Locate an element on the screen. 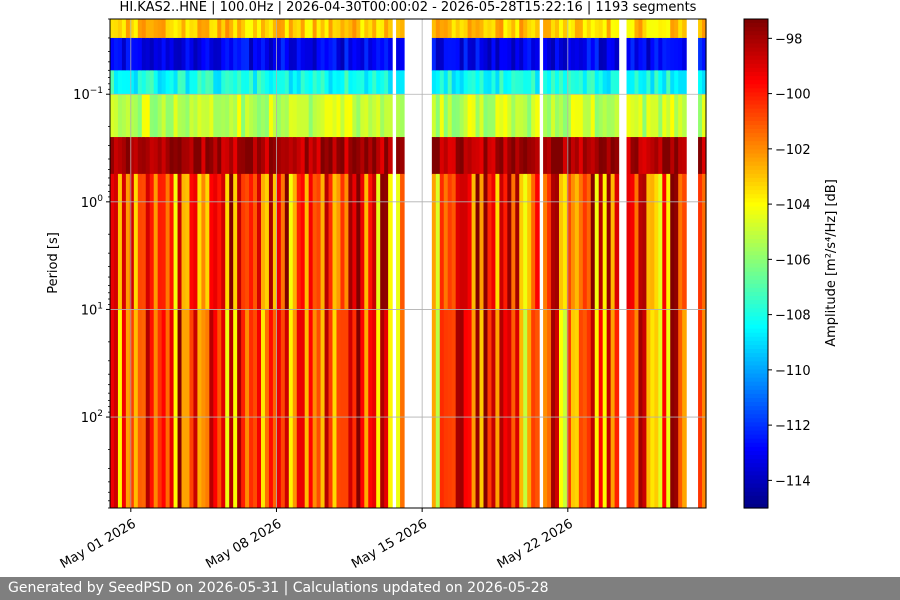 The height and width of the screenshot is (600, 900). y-axis-label: Period [s] is located at coordinates (53, 263).